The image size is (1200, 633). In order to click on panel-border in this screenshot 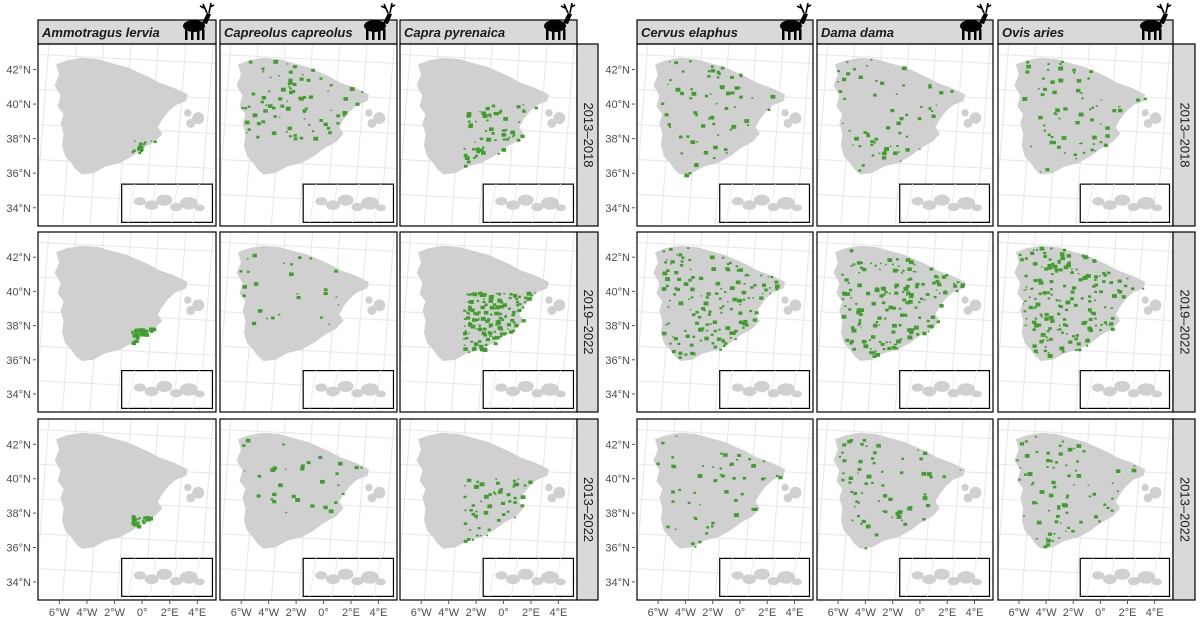, I will do `click(905, 509)`.